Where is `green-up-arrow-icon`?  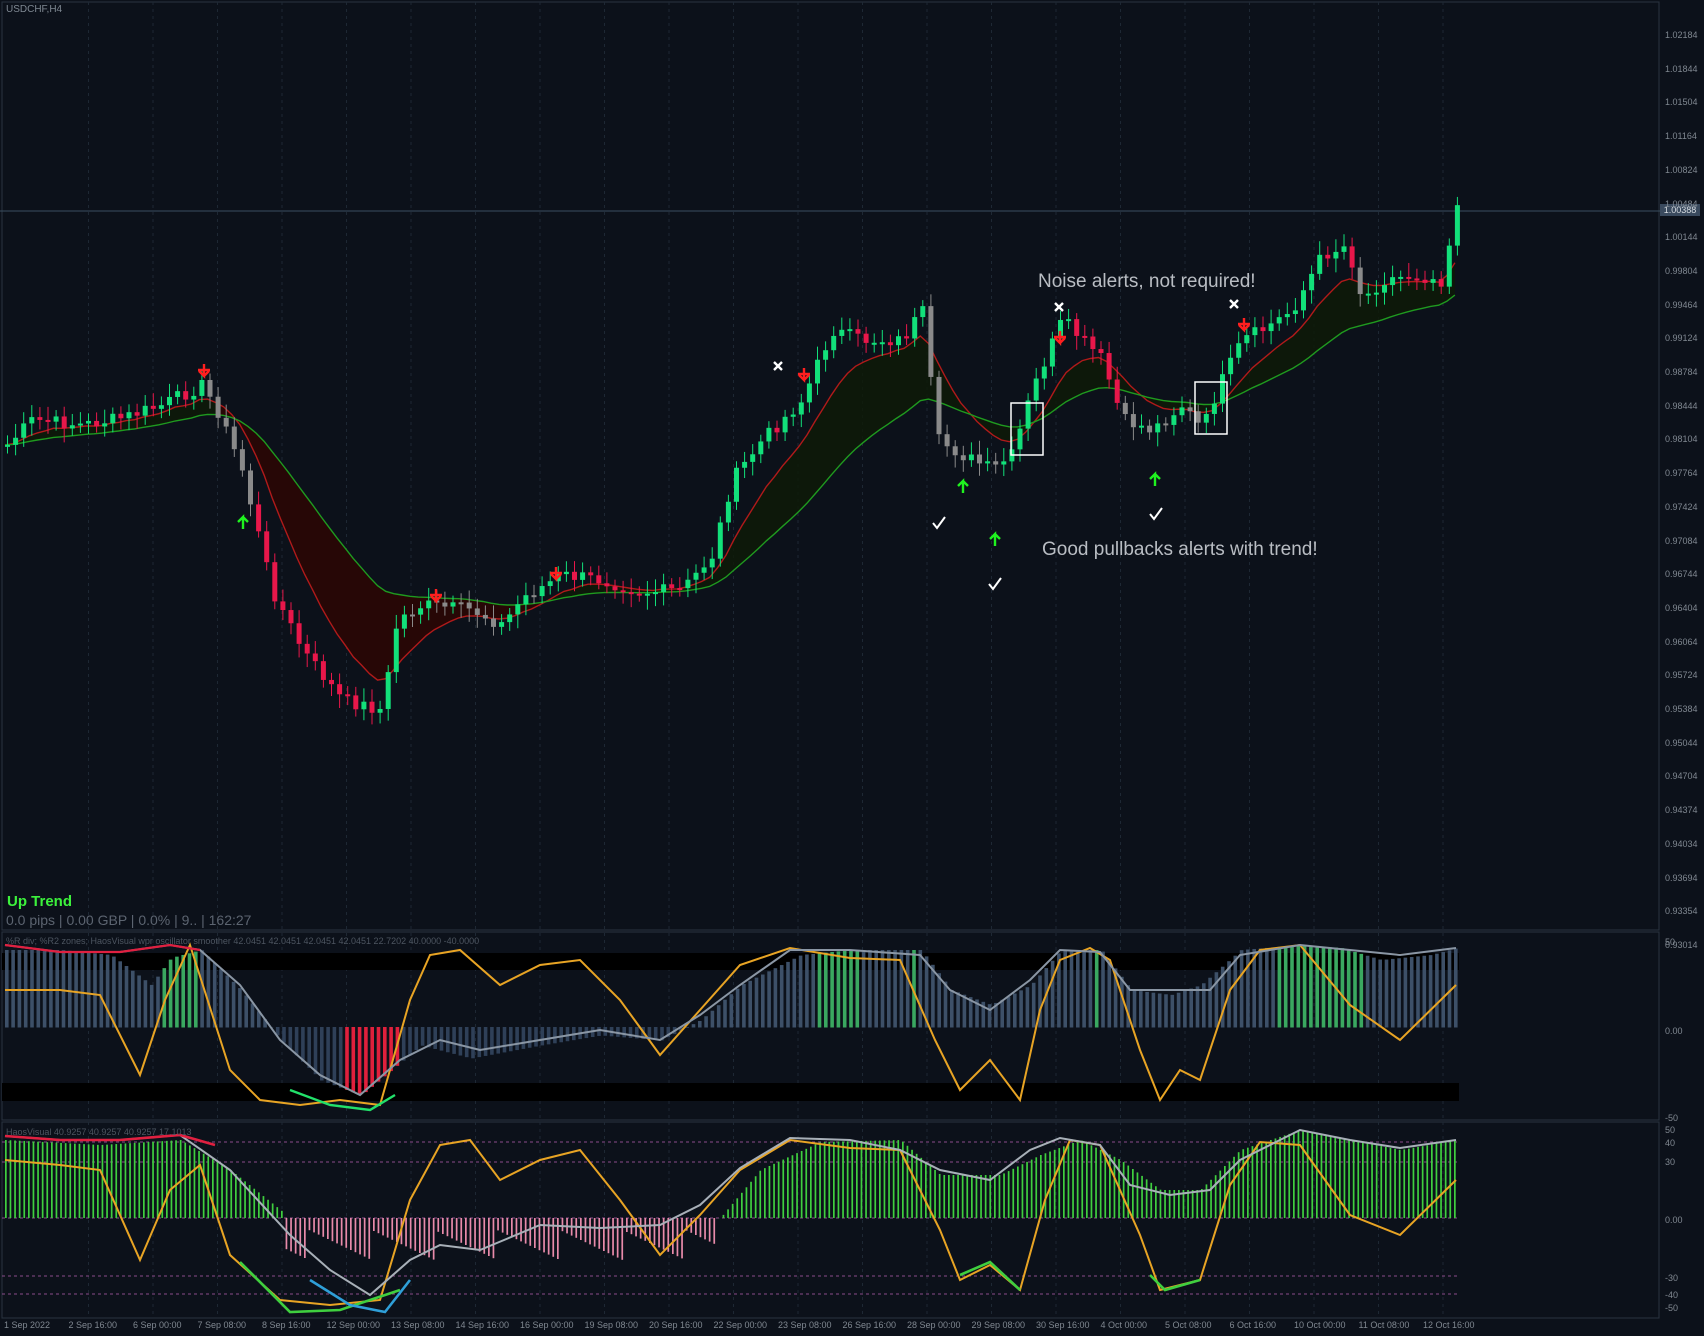
green-up-arrow-icon is located at coordinates (963, 485).